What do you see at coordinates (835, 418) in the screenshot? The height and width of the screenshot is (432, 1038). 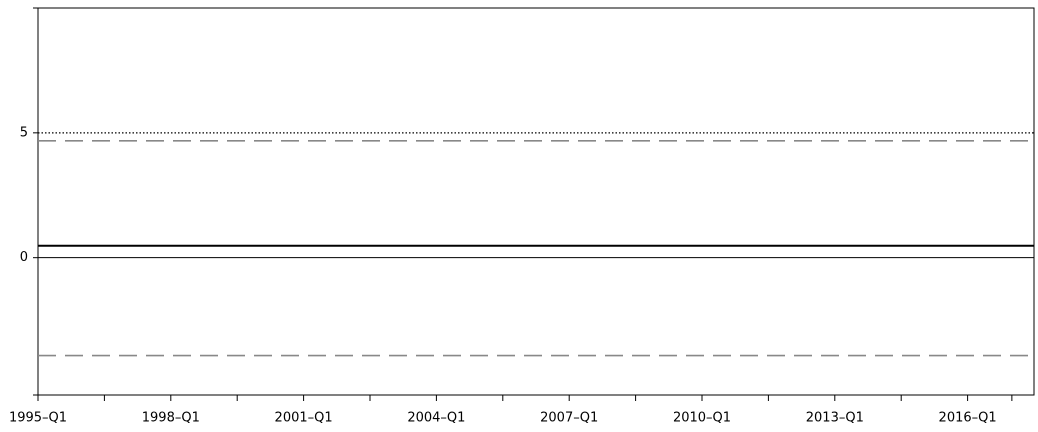 I see `x-tick-label: 2013–Q1` at bounding box center [835, 418].